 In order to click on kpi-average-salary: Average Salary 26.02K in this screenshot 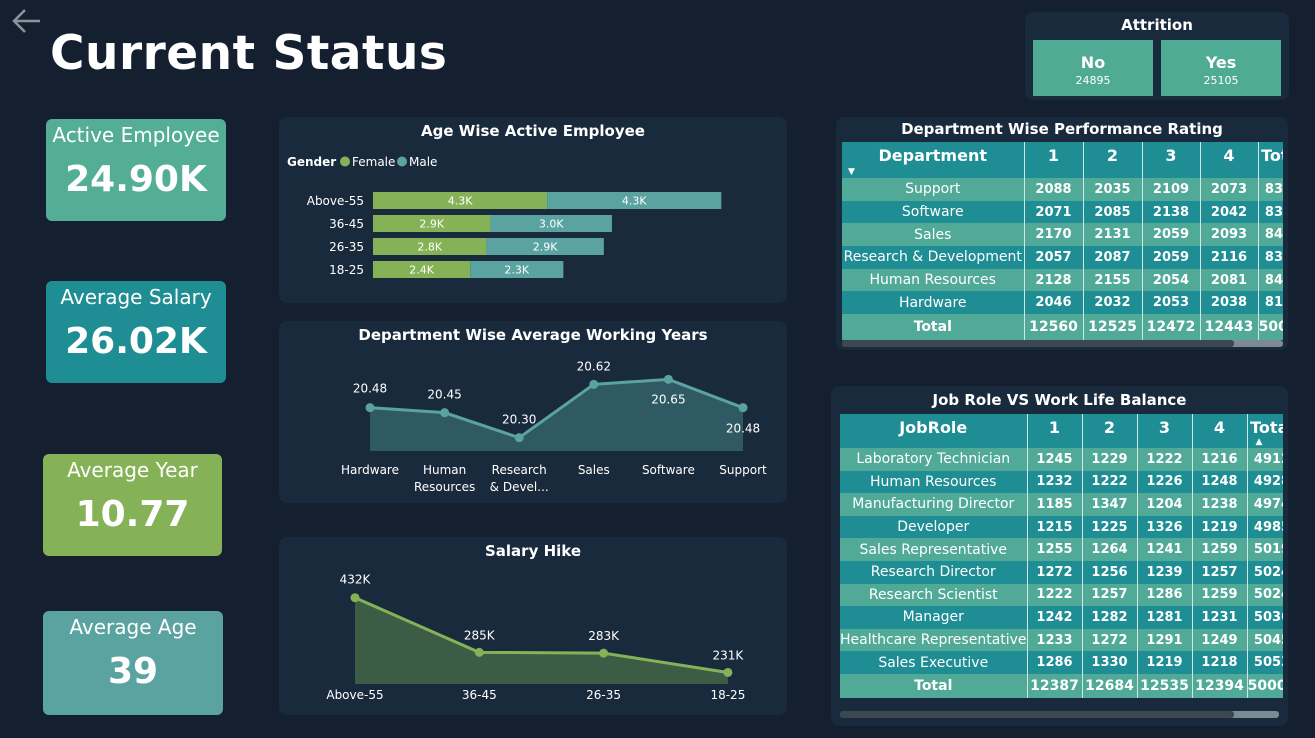, I will do `click(136, 332)`.